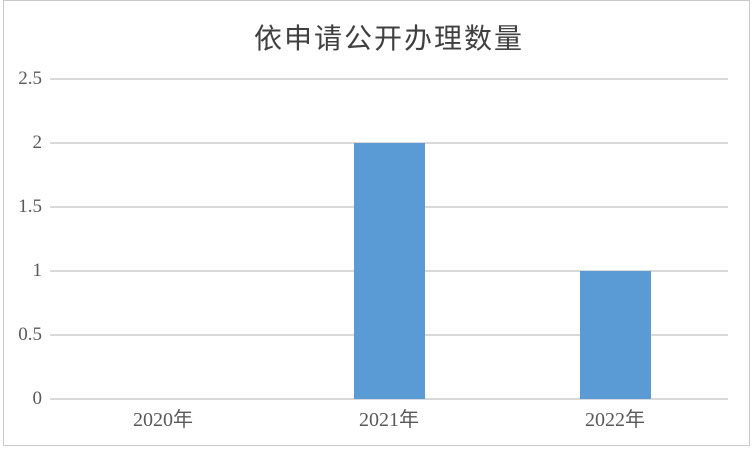  What do you see at coordinates (615, 420) in the screenshot?
I see `x-axis-tick-label: 2022年` at bounding box center [615, 420].